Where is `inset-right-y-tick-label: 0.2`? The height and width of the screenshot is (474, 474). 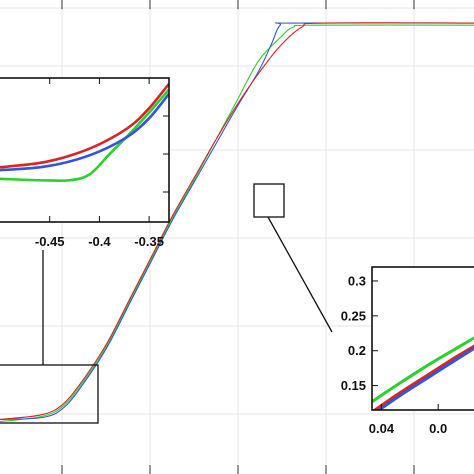
inset-right-y-tick-label: 0.2 is located at coordinates (357, 350).